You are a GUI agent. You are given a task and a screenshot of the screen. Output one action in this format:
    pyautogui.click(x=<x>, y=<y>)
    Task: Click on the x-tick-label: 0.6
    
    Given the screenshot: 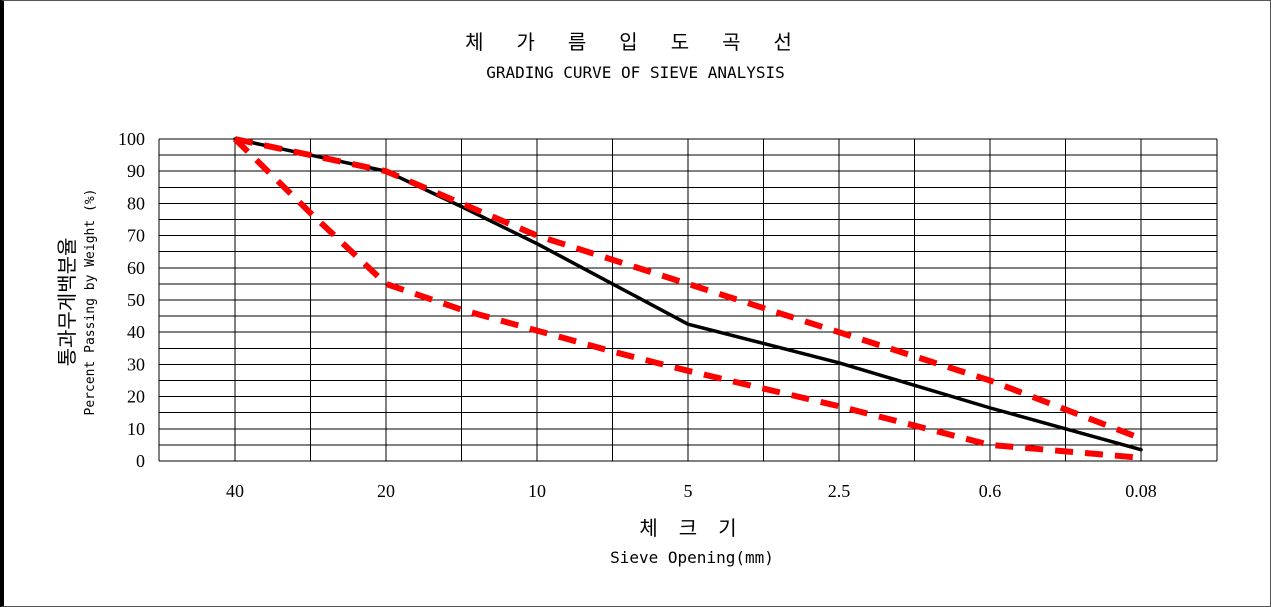 What is the action you would take?
    pyautogui.click(x=990, y=491)
    